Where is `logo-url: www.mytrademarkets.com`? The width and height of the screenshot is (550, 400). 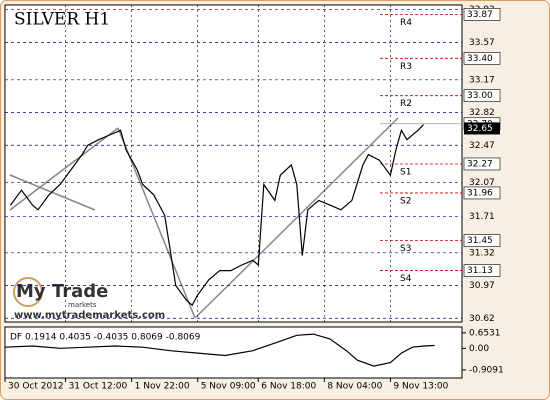 logo-url: www.mytrademarkets.com is located at coordinates (89, 315).